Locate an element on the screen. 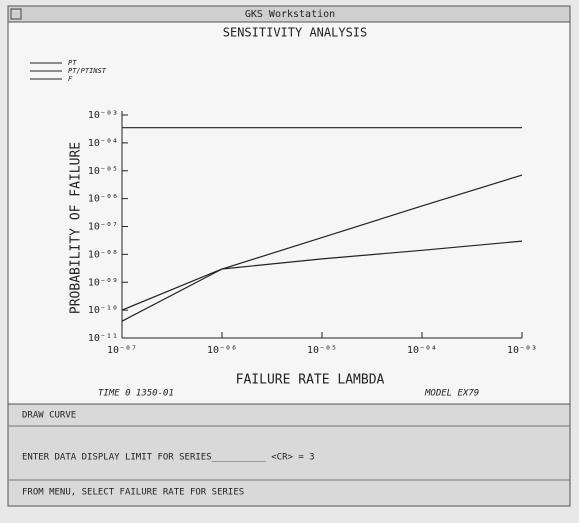  y-tick-label: 10⁻⁰³ is located at coordinates (103, 115).